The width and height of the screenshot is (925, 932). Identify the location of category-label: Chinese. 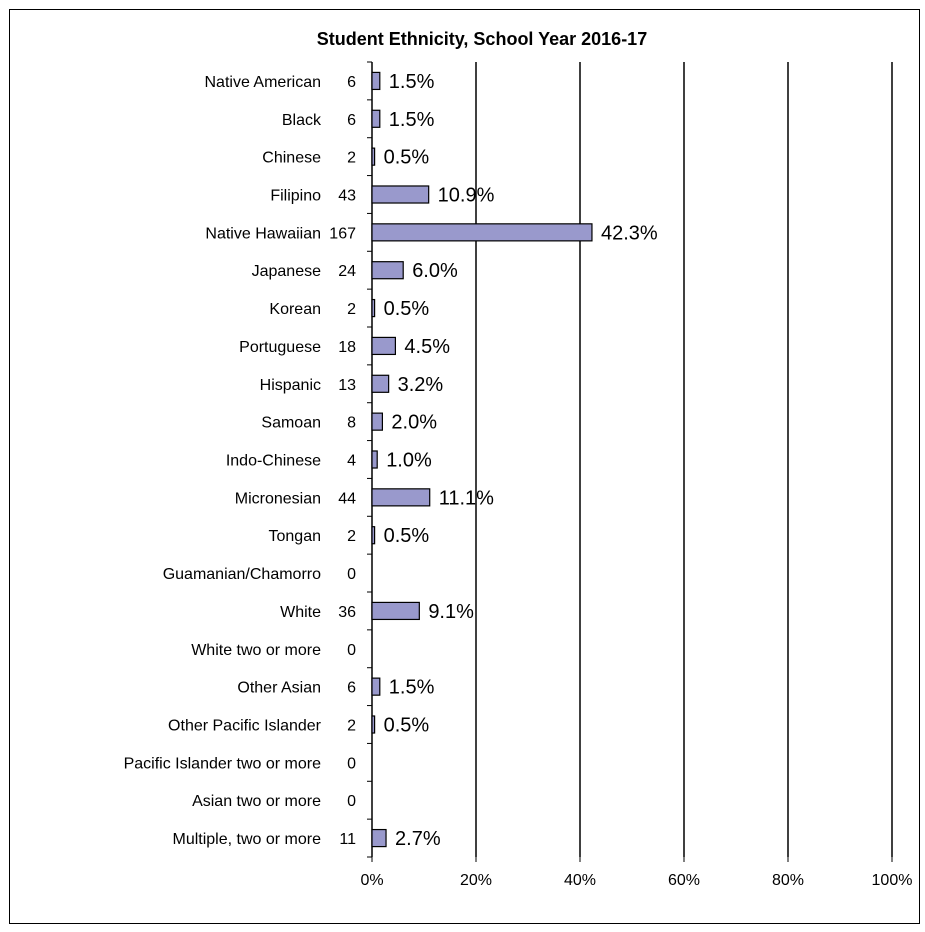
(291, 158).